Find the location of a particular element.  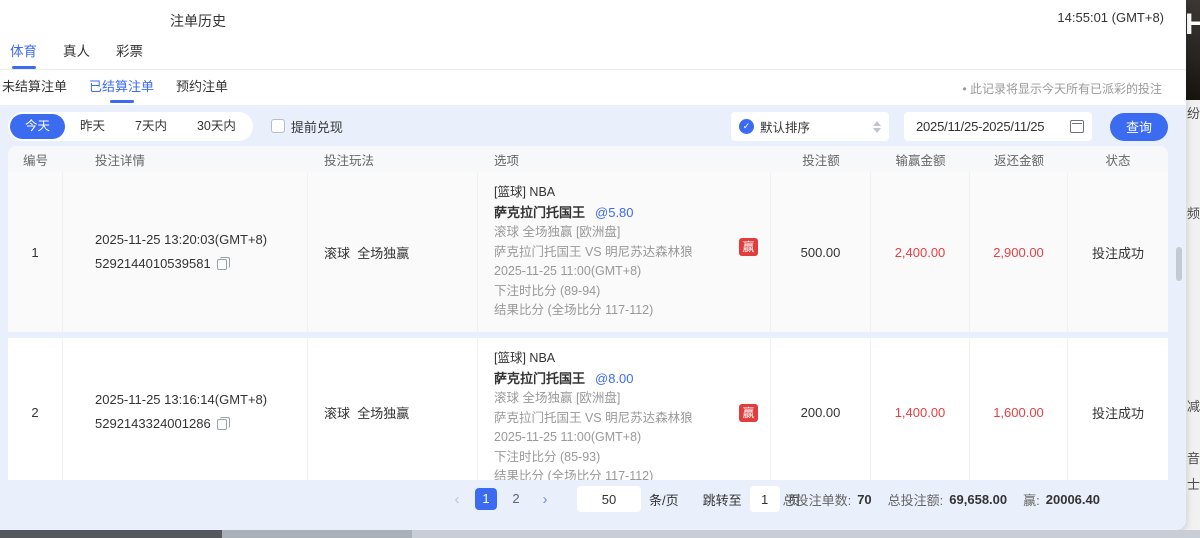

pager: ‹ 1 2 › 条/页 跳转至 页 is located at coordinates (624, 499).